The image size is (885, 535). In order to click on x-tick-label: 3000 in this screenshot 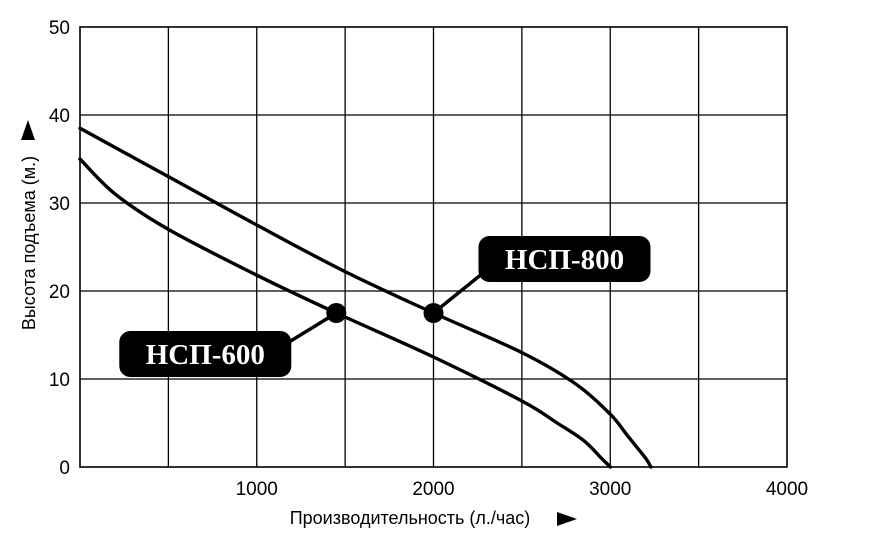, I will do `click(610, 489)`.